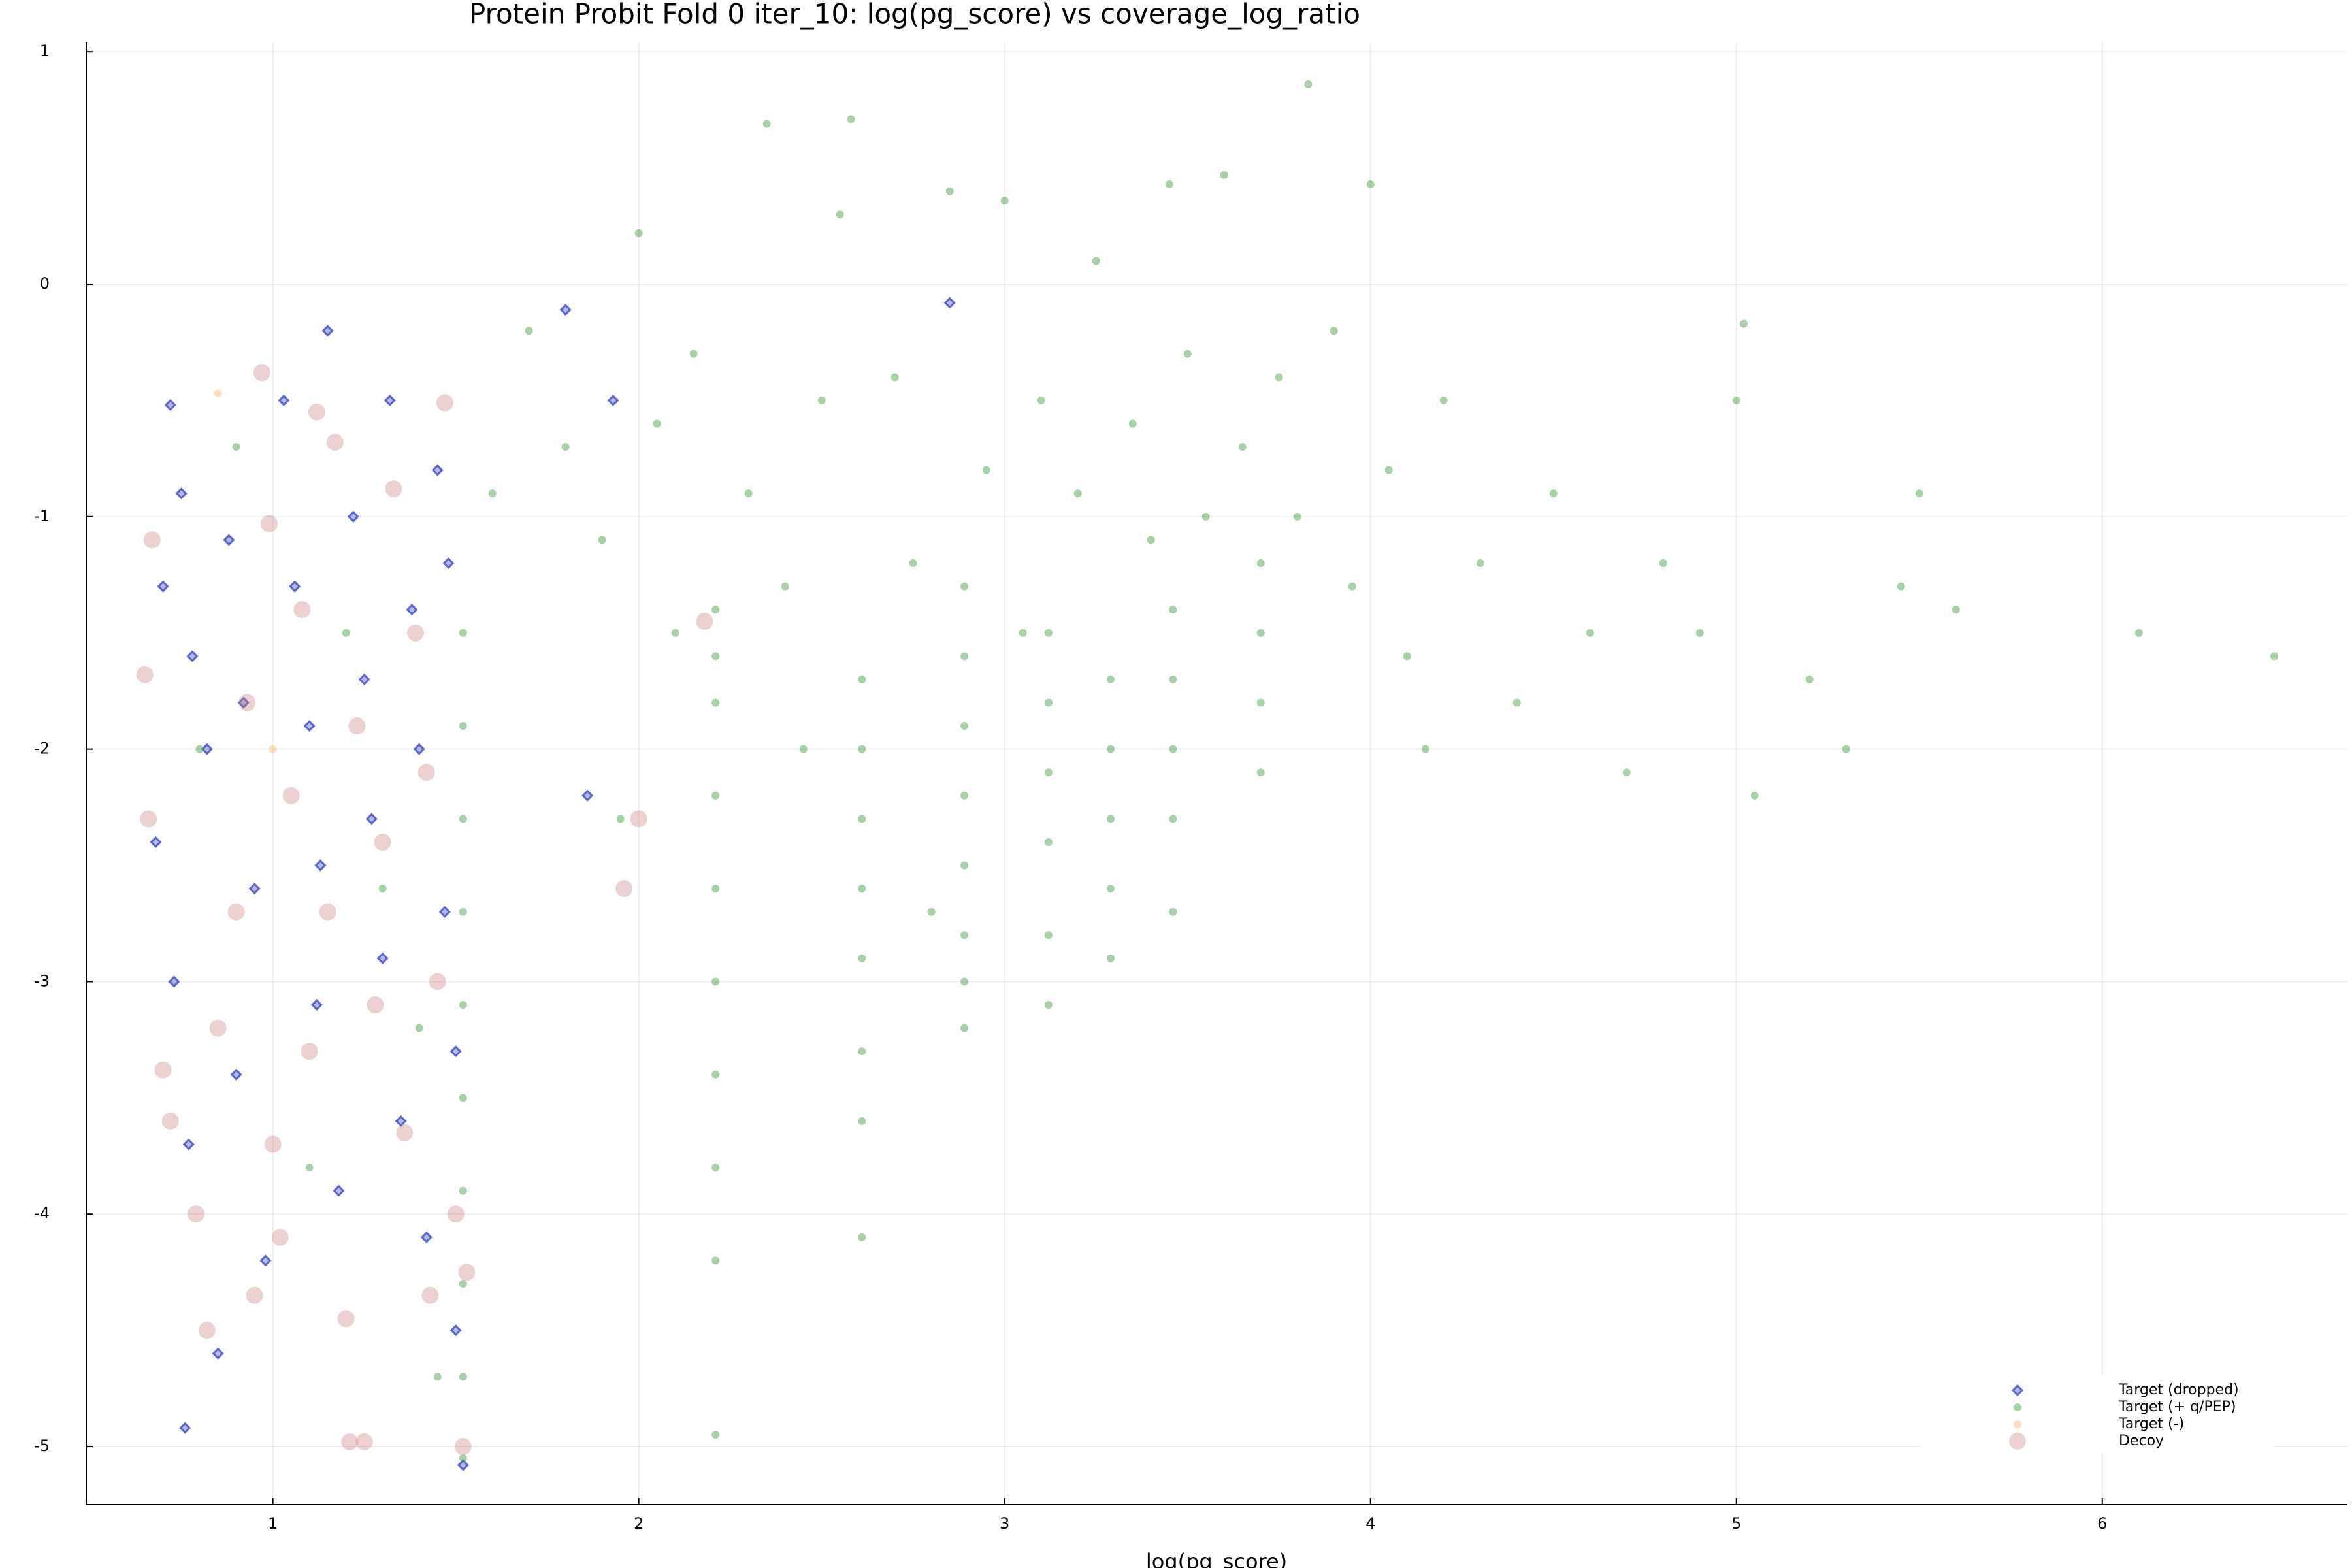  What do you see at coordinates (2178, 1390) in the screenshot?
I see `legend-label: Target (dropped)` at bounding box center [2178, 1390].